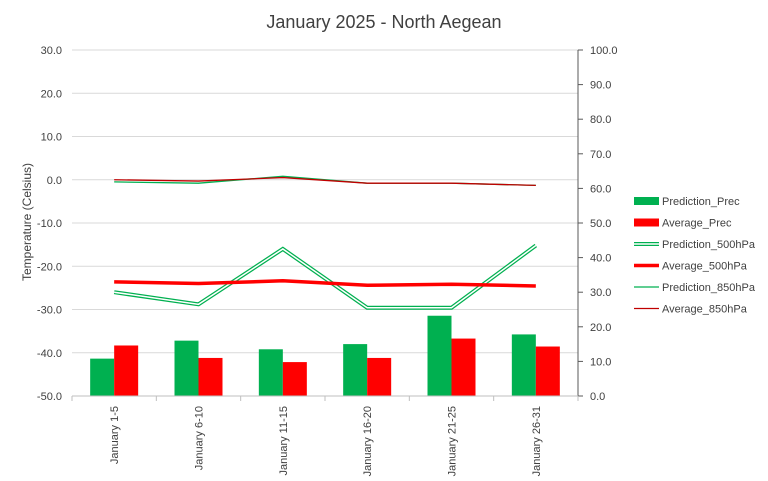 The height and width of the screenshot is (481, 768). What do you see at coordinates (600, 189) in the screenshot?
I see `y2-tick-label: 60.0` at bounding box center [600, 189].